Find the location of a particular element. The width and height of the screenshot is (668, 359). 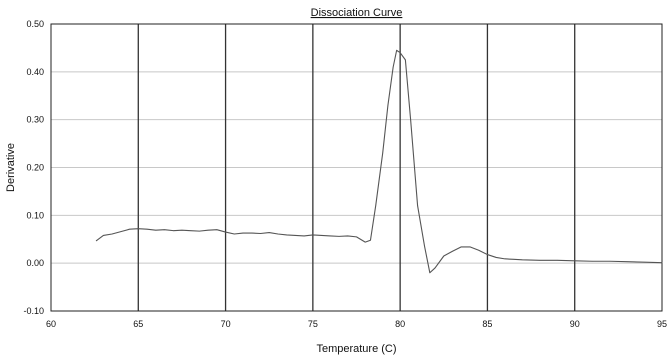

x-tick-label: 85 is located at coordinates (487, 324).